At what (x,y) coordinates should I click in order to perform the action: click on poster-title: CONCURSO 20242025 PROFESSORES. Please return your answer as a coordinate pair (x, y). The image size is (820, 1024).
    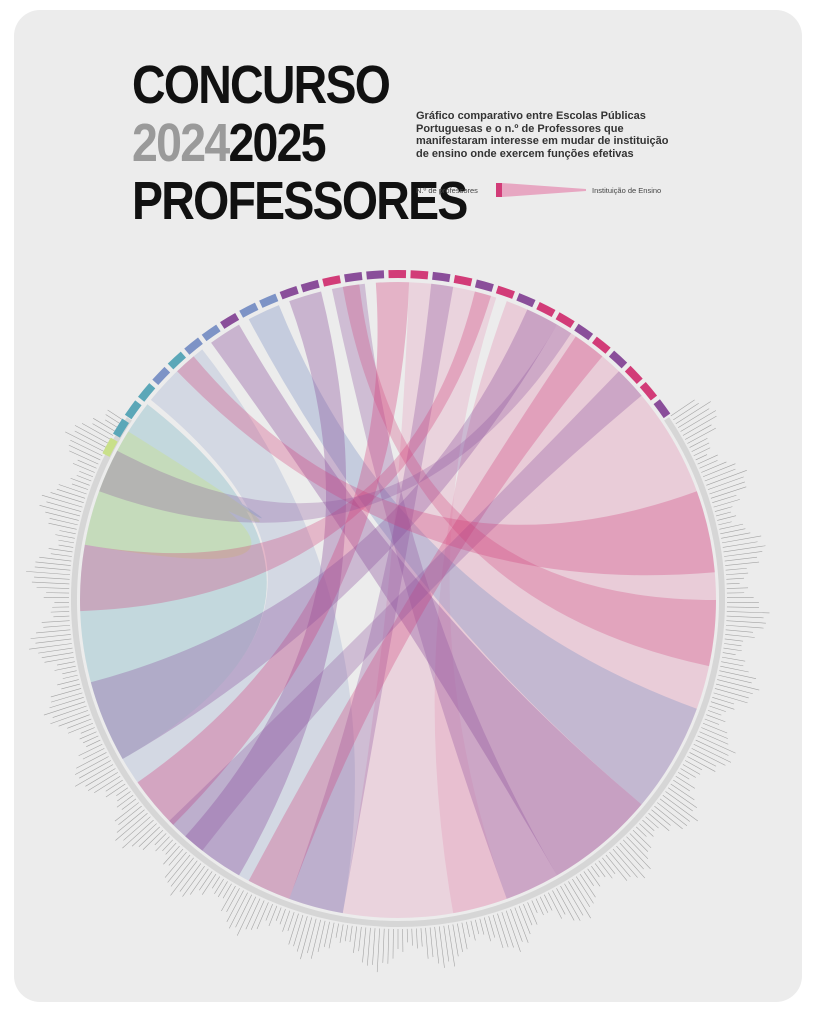
    Looking at the image, I should click on (326, 143).